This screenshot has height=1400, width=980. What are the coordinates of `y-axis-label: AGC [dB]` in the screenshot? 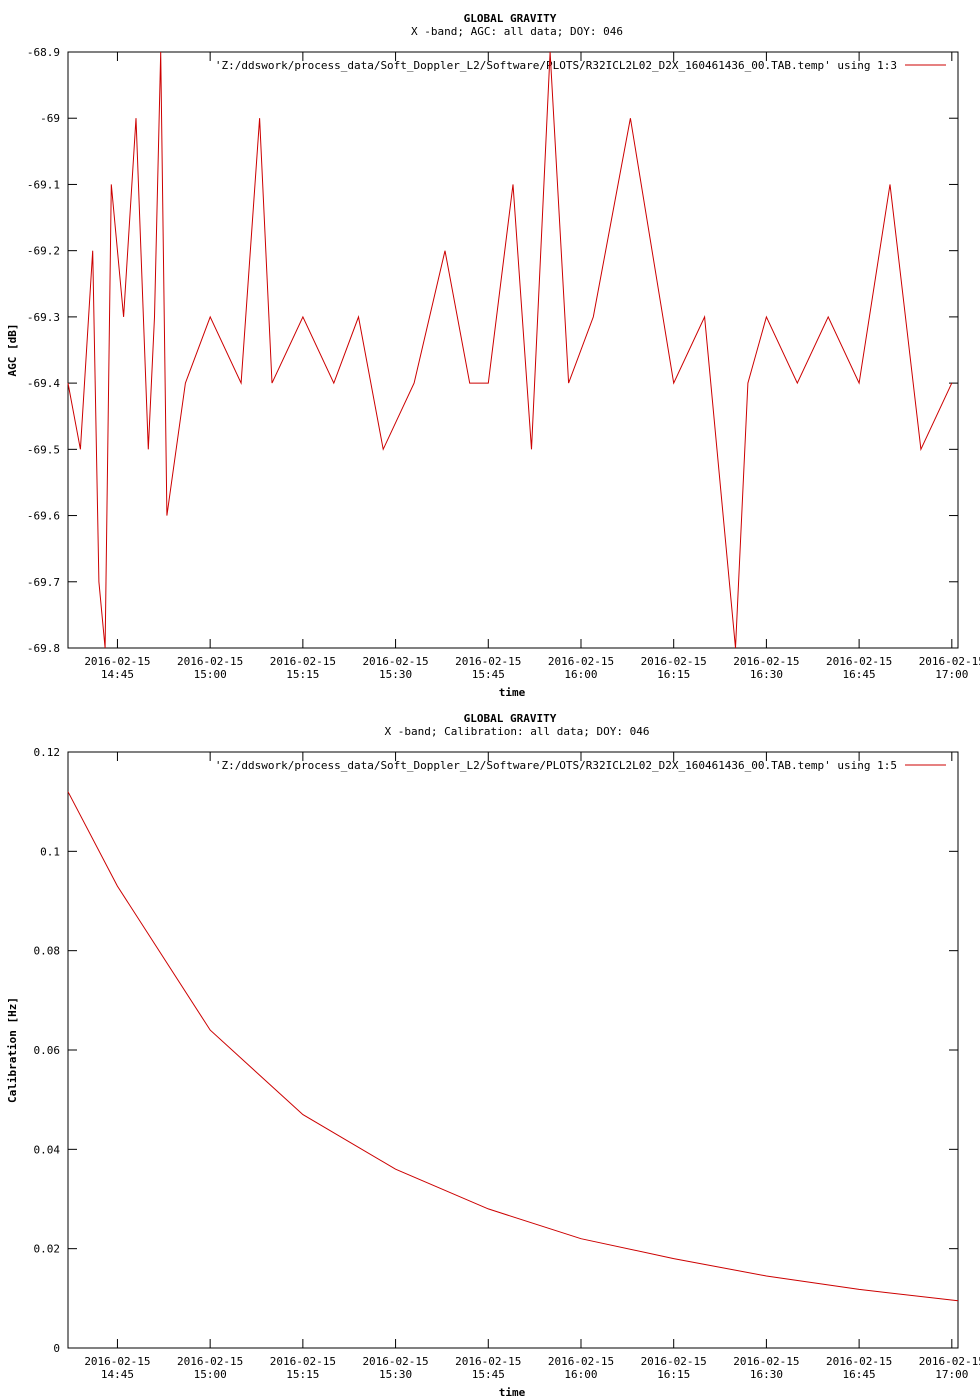 It's located at (12, 350).